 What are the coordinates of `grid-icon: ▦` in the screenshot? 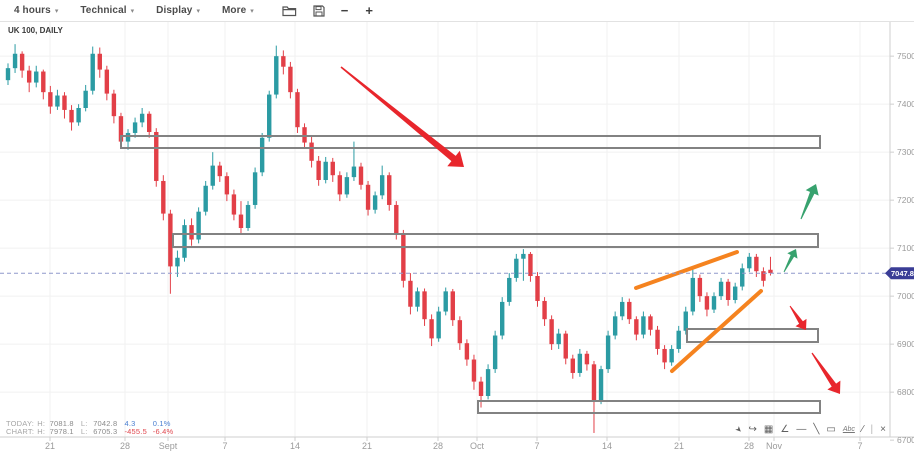 It's located at (768, 429).